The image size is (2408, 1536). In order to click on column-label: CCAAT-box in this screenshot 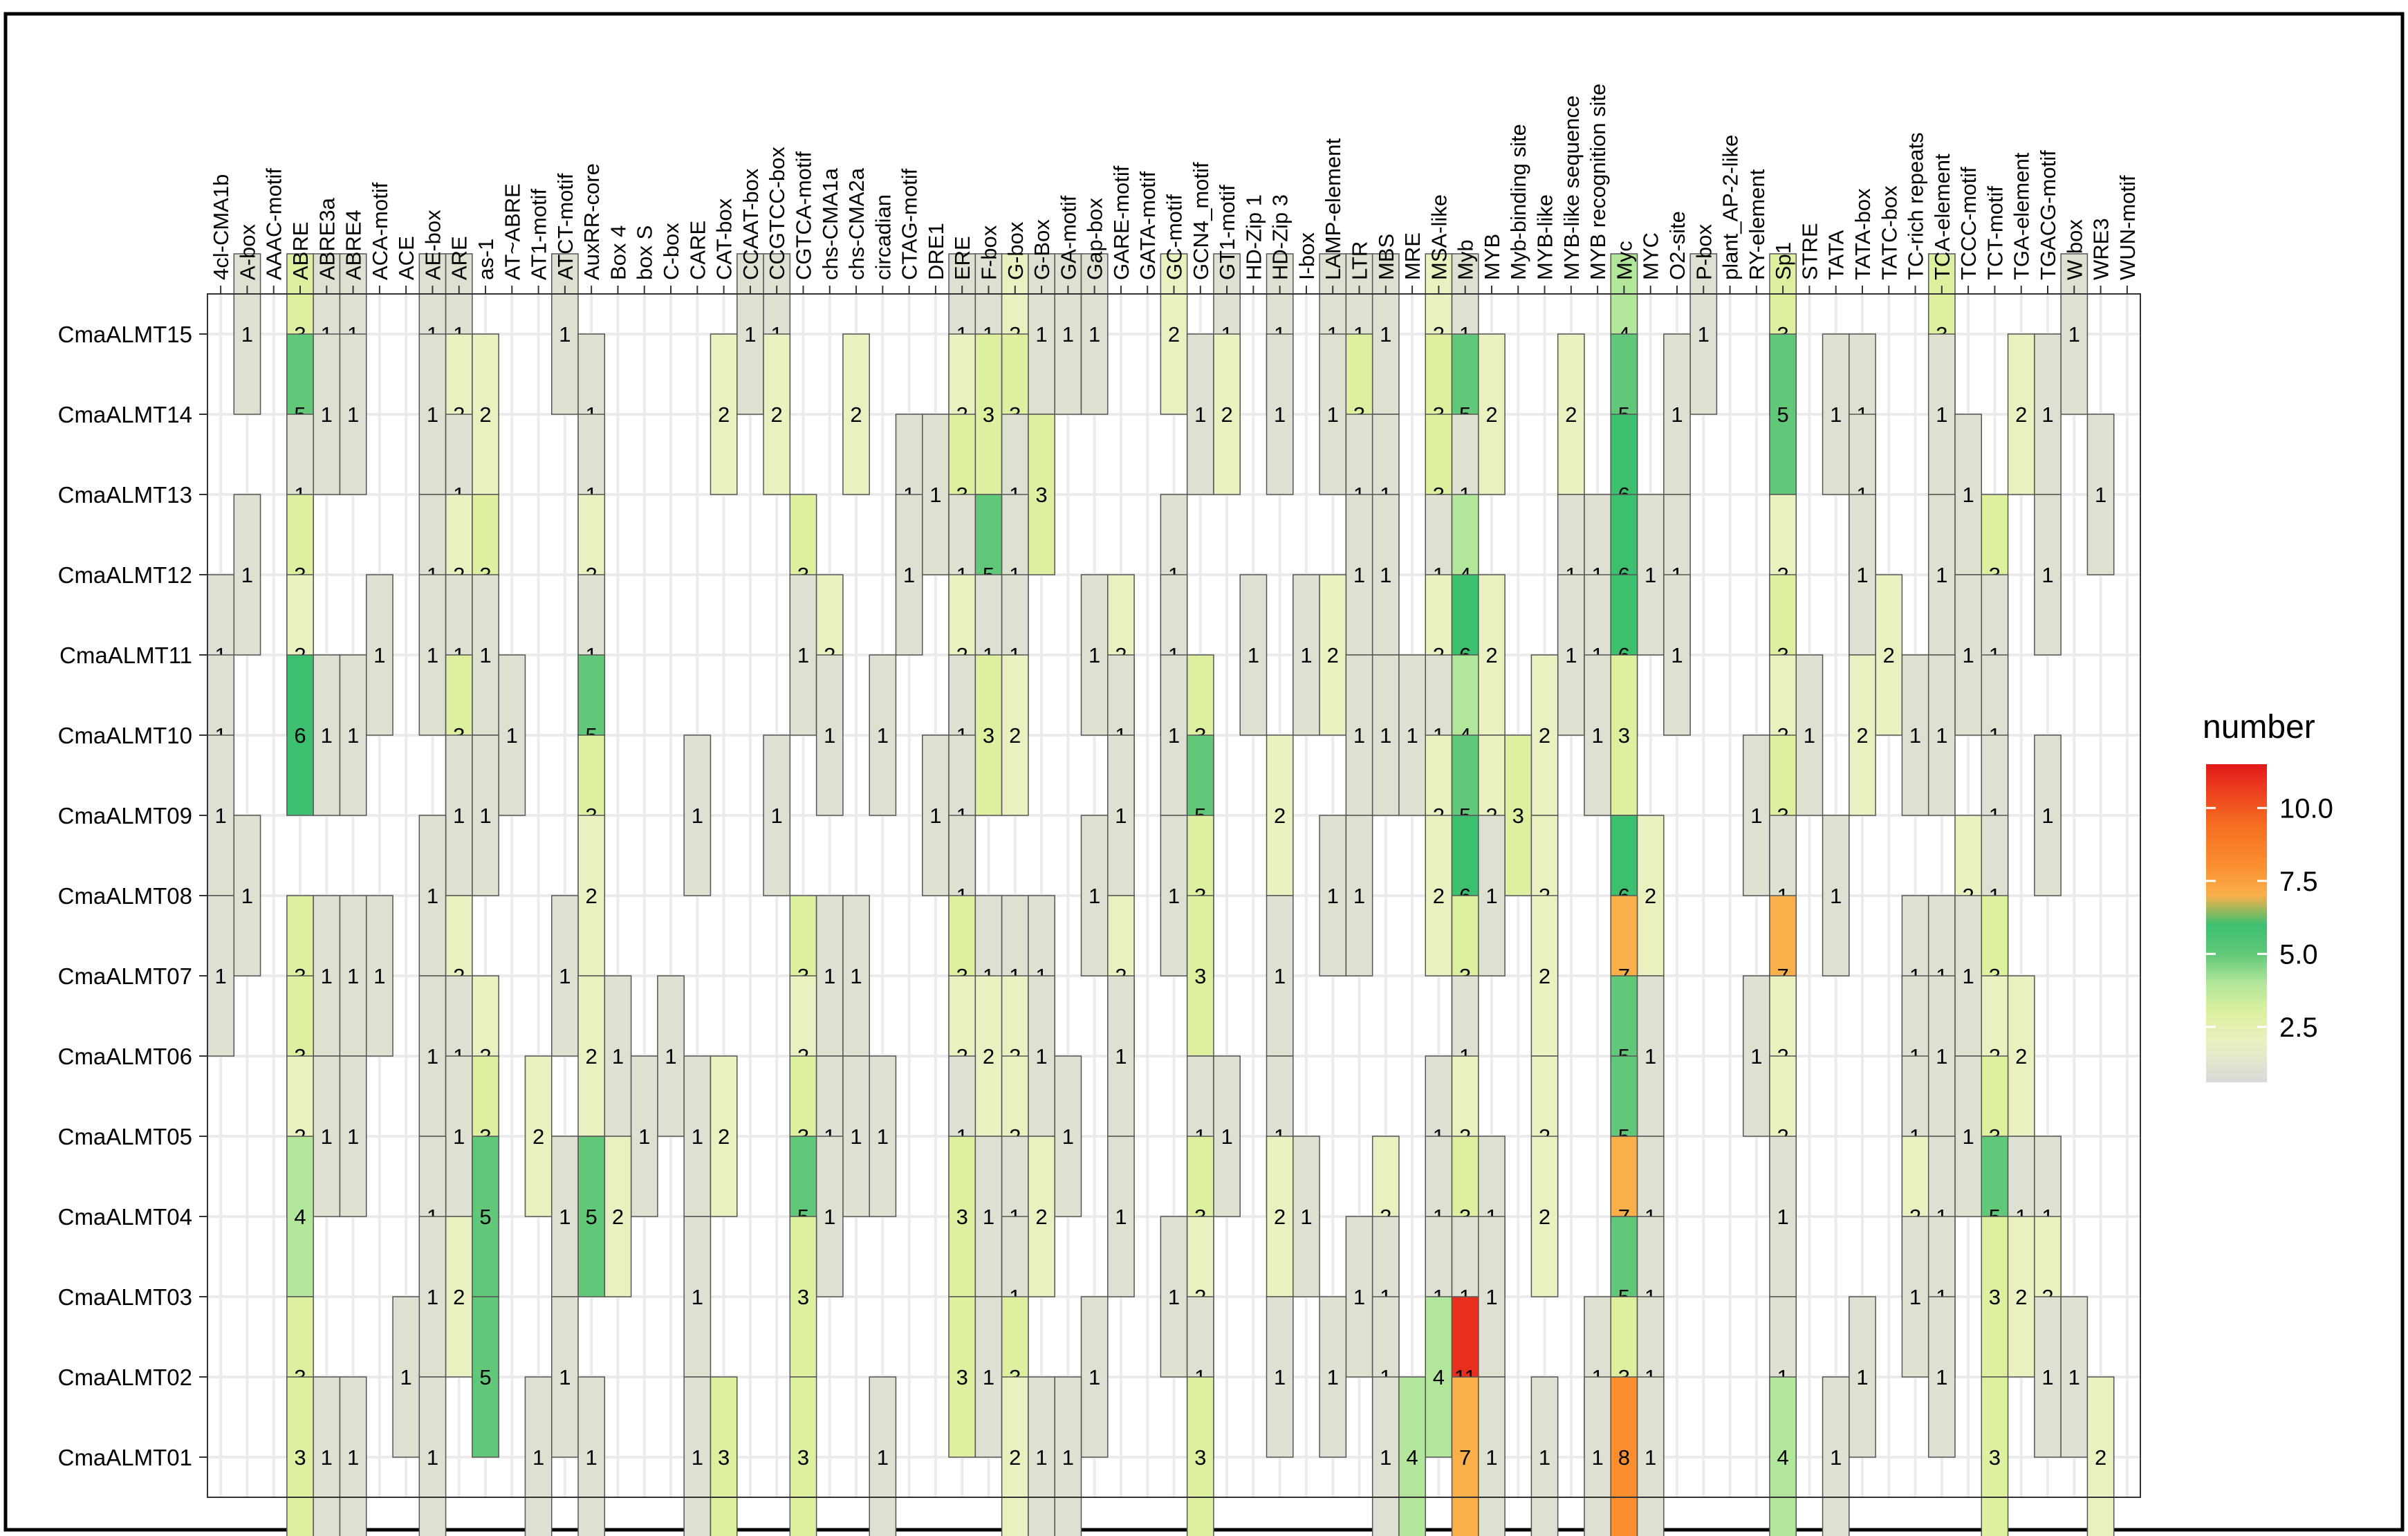, I will do `click(751, 224)`.